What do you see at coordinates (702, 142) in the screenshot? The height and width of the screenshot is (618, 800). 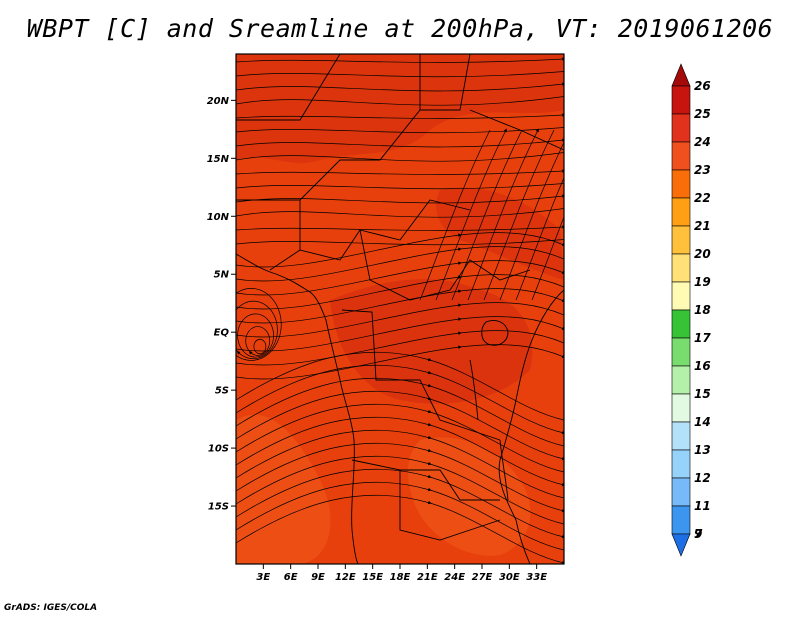 I see `colorbar-label: 24` at bounding box center [702, 142].